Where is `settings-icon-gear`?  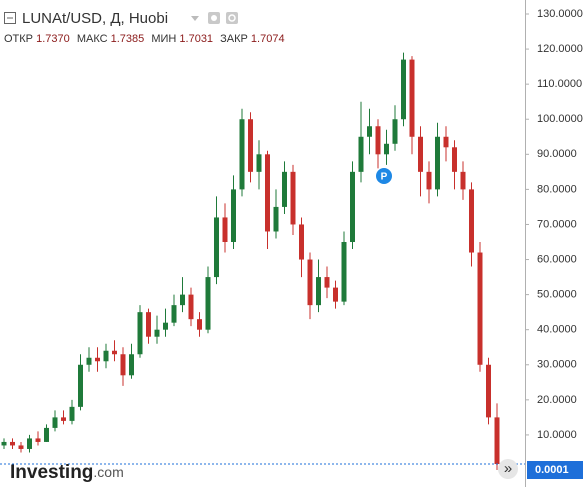
settings-icon-gear is located at coordinates (232, 18).